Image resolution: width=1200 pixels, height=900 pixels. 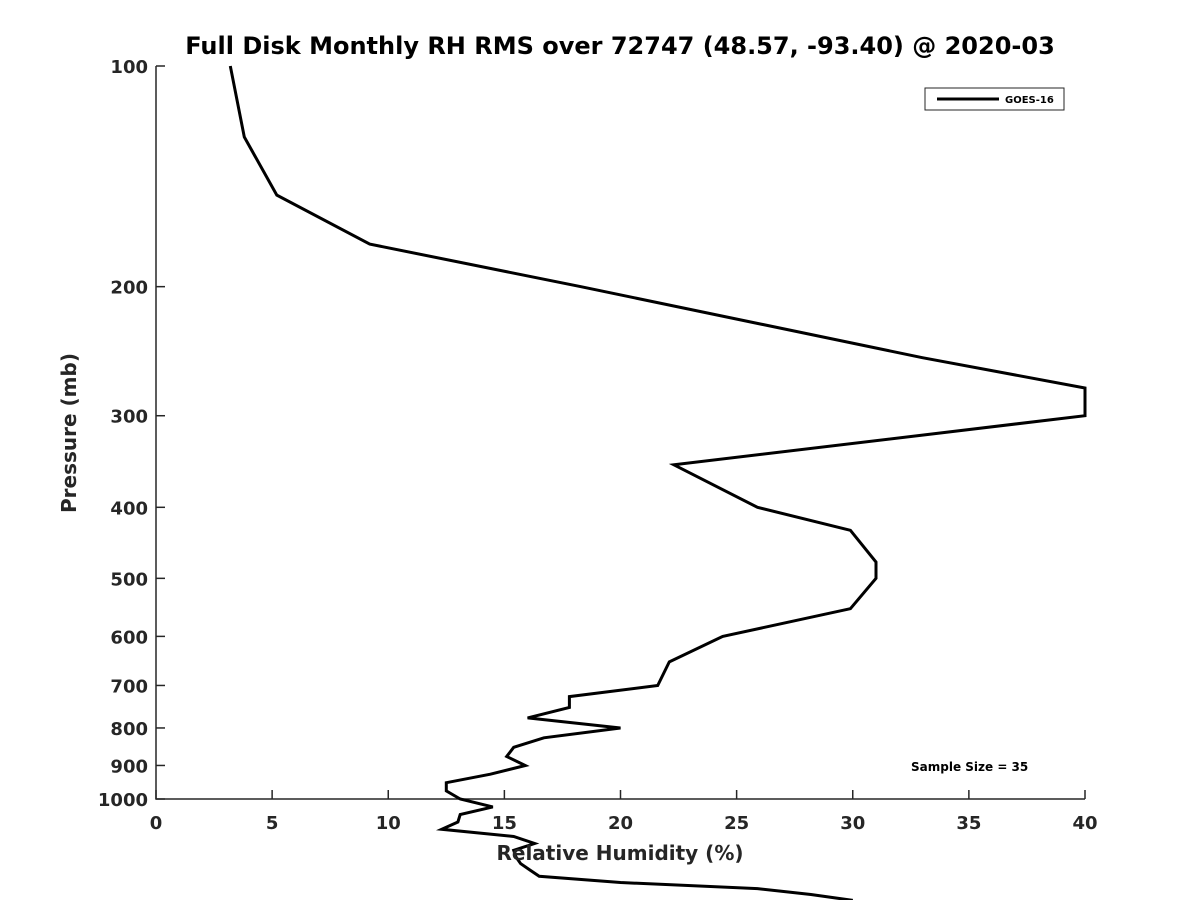 What do you see at coordinates (129, 288) in the screenshot?
I see `y-tick-label: 200` at bounding box center [129, 288].